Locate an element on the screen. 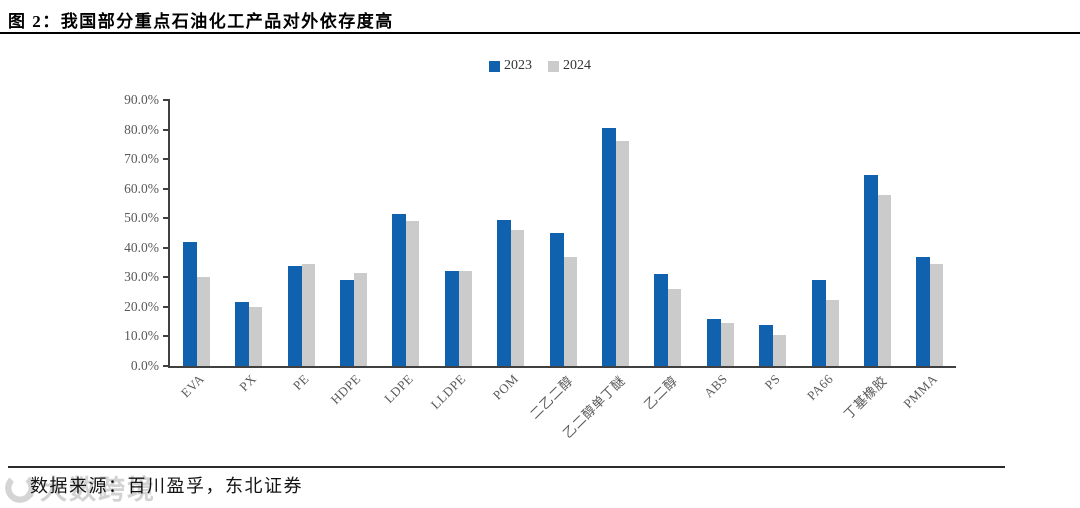 The image size is (1080, 508). bar-group-HDPE: HDPE is located at coordinates (353, 253).